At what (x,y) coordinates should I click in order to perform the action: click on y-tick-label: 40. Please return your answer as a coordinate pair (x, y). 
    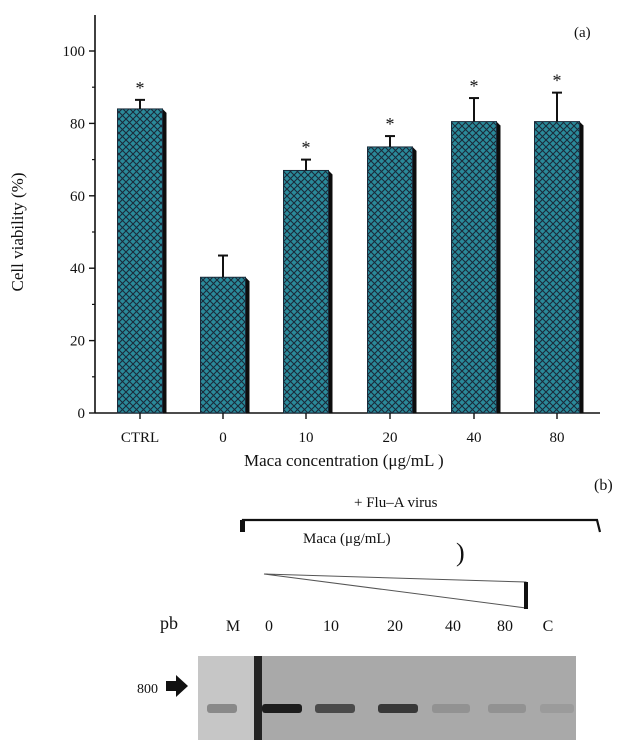
    Looking at the image, I should click on (77, 269).